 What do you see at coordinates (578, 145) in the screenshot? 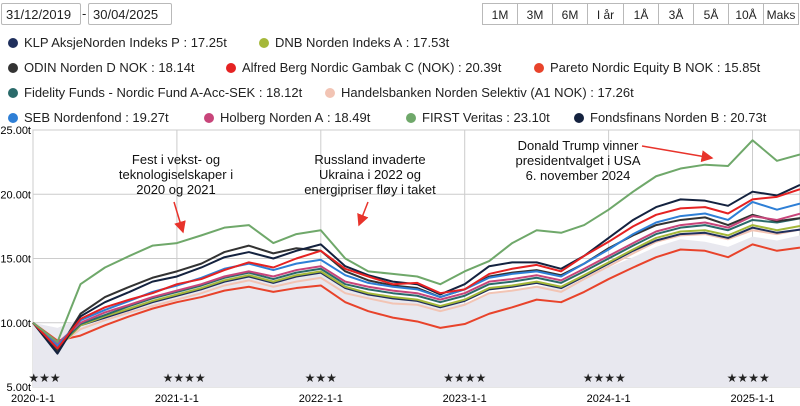
I see `annotation-line: Donald Trump vinner` at bounding box center [578, 145].